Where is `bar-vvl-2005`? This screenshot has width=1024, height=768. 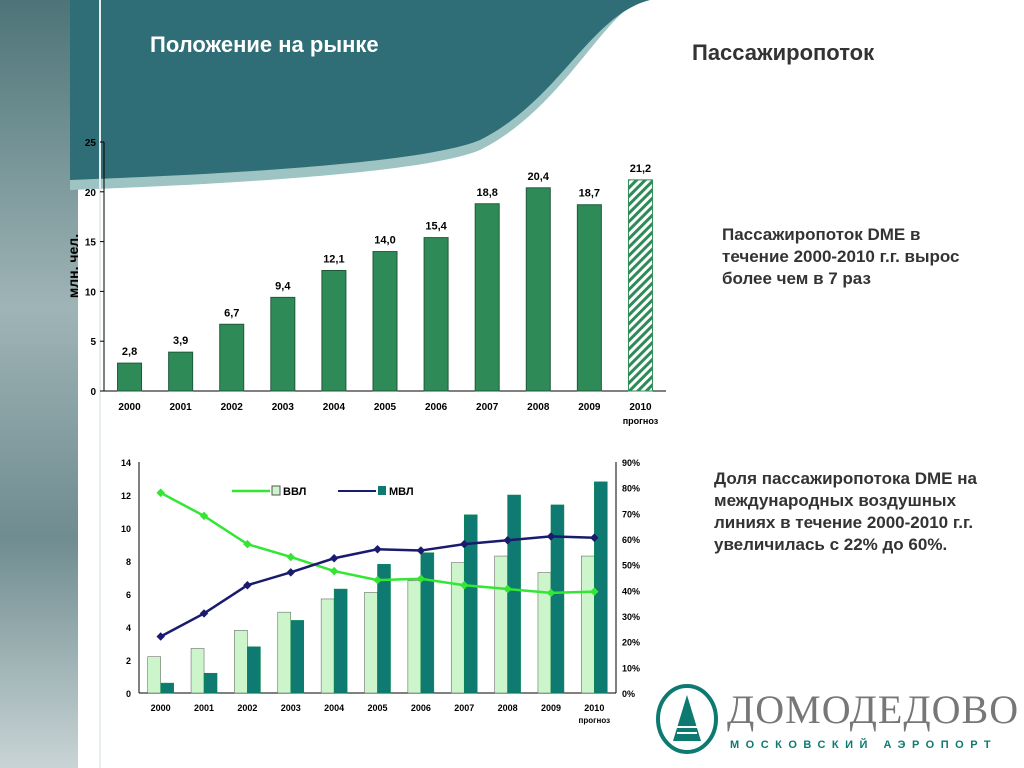 bar-vvl-2005 is located at coordinates (371, 643).